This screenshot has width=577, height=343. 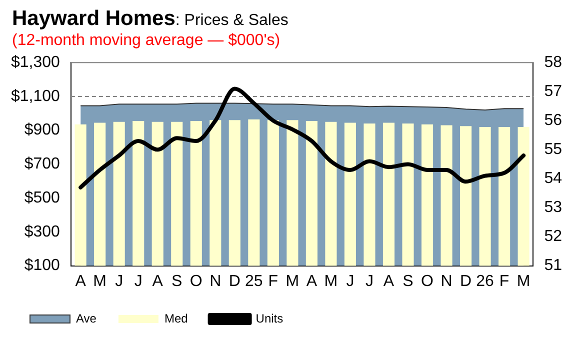 I want to click on y2-tick-label: 57, so click(x=553, y=91).